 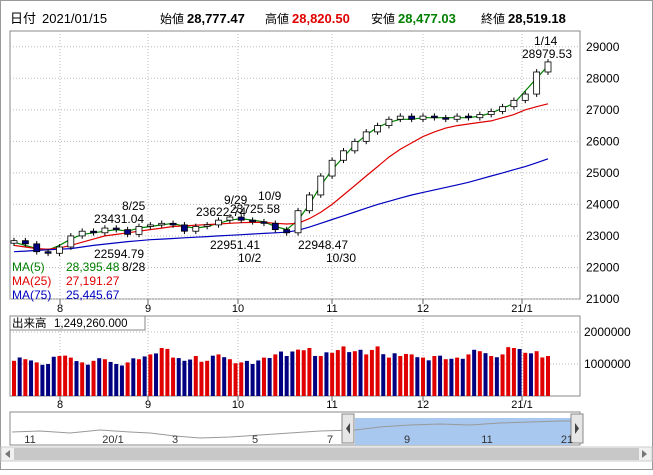 What do you see at coordinates (298, 440) in the screenshot?
I see `navigator-axis: 11 20/1 3 5 7 9 11 21` at bounding box center [298, 440].